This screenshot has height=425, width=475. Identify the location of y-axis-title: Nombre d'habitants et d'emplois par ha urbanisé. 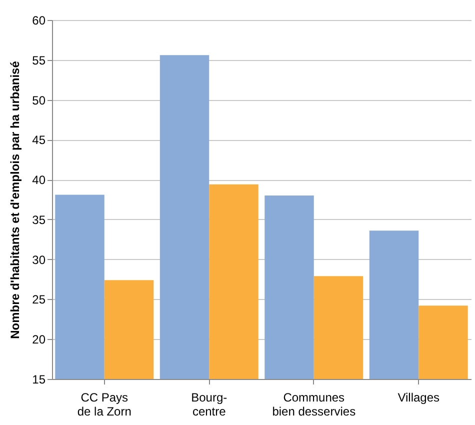
(15, 199).